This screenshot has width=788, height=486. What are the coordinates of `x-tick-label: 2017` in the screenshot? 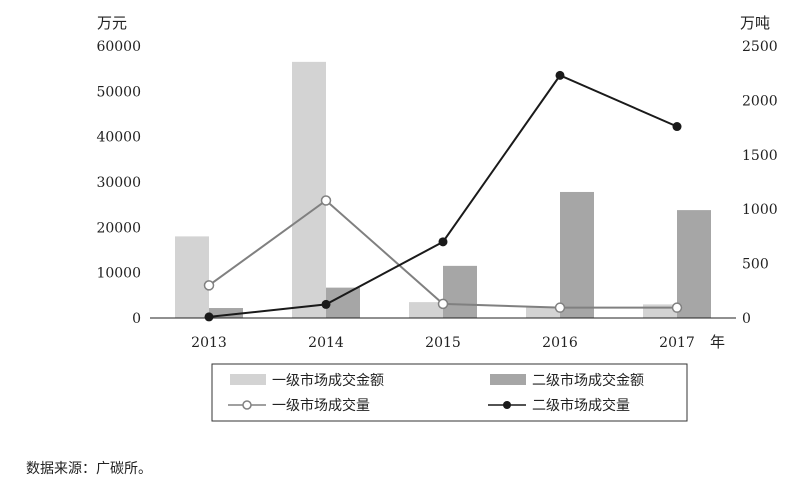 It's located at (677, 343).